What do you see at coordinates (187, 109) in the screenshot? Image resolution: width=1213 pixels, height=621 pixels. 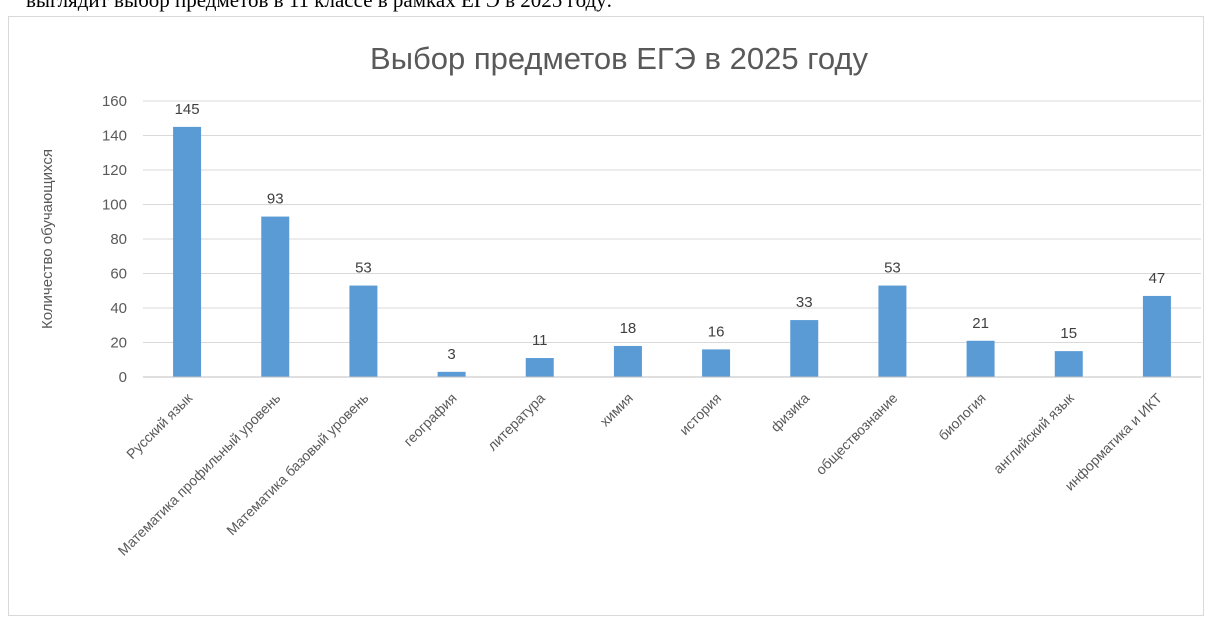 I see `data-label: 145` at bounding box center [187, 109].